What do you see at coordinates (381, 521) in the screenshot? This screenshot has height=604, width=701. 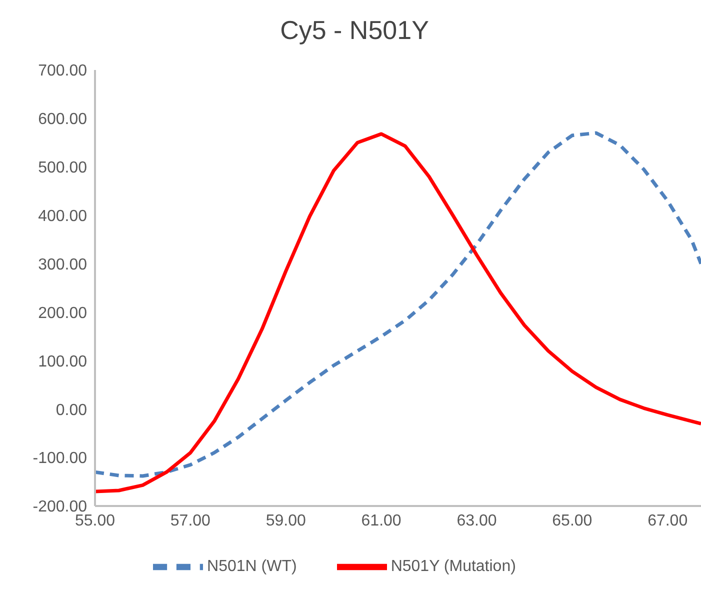 I see `x-tick-label: 61.00` at bounding box center [381, 521].